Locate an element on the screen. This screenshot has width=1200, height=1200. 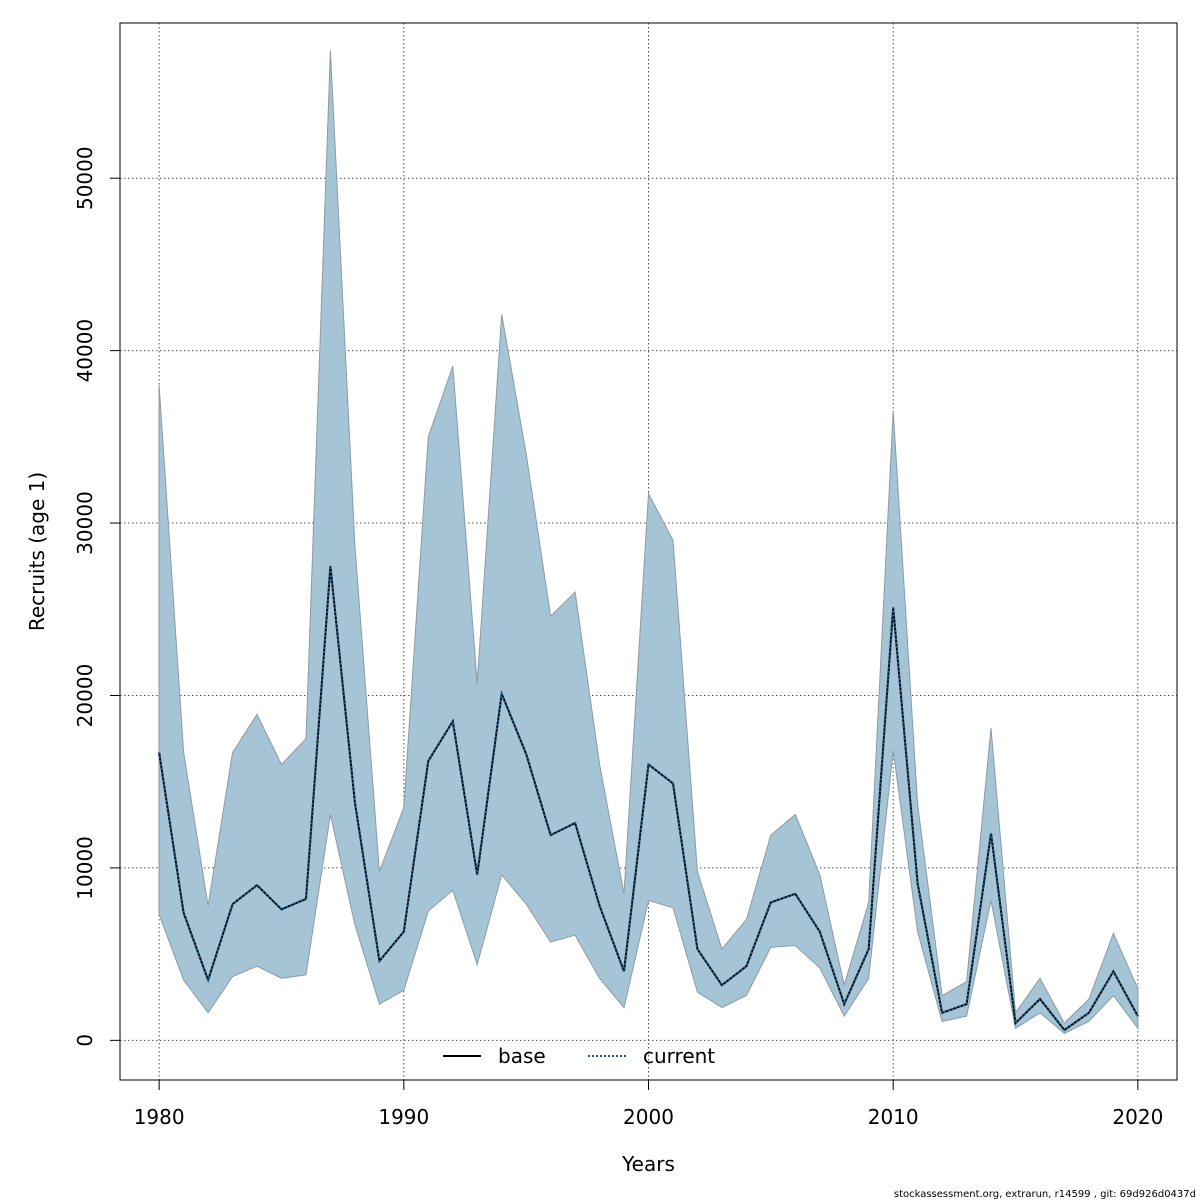
y-tick-label-10000: 10000 is located at coordinates (85, 868).